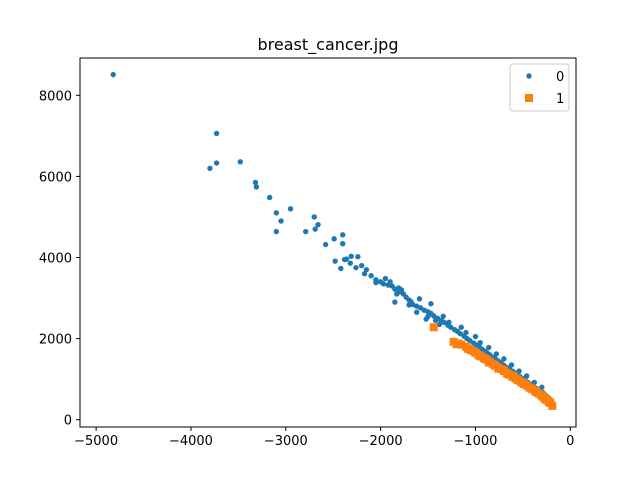 This screenshot has width=640, height=480. What do you see at coordinates (191, 441) in the screenshot?
I see `x-tick-label: −4000` at bounding box center [191, 441].